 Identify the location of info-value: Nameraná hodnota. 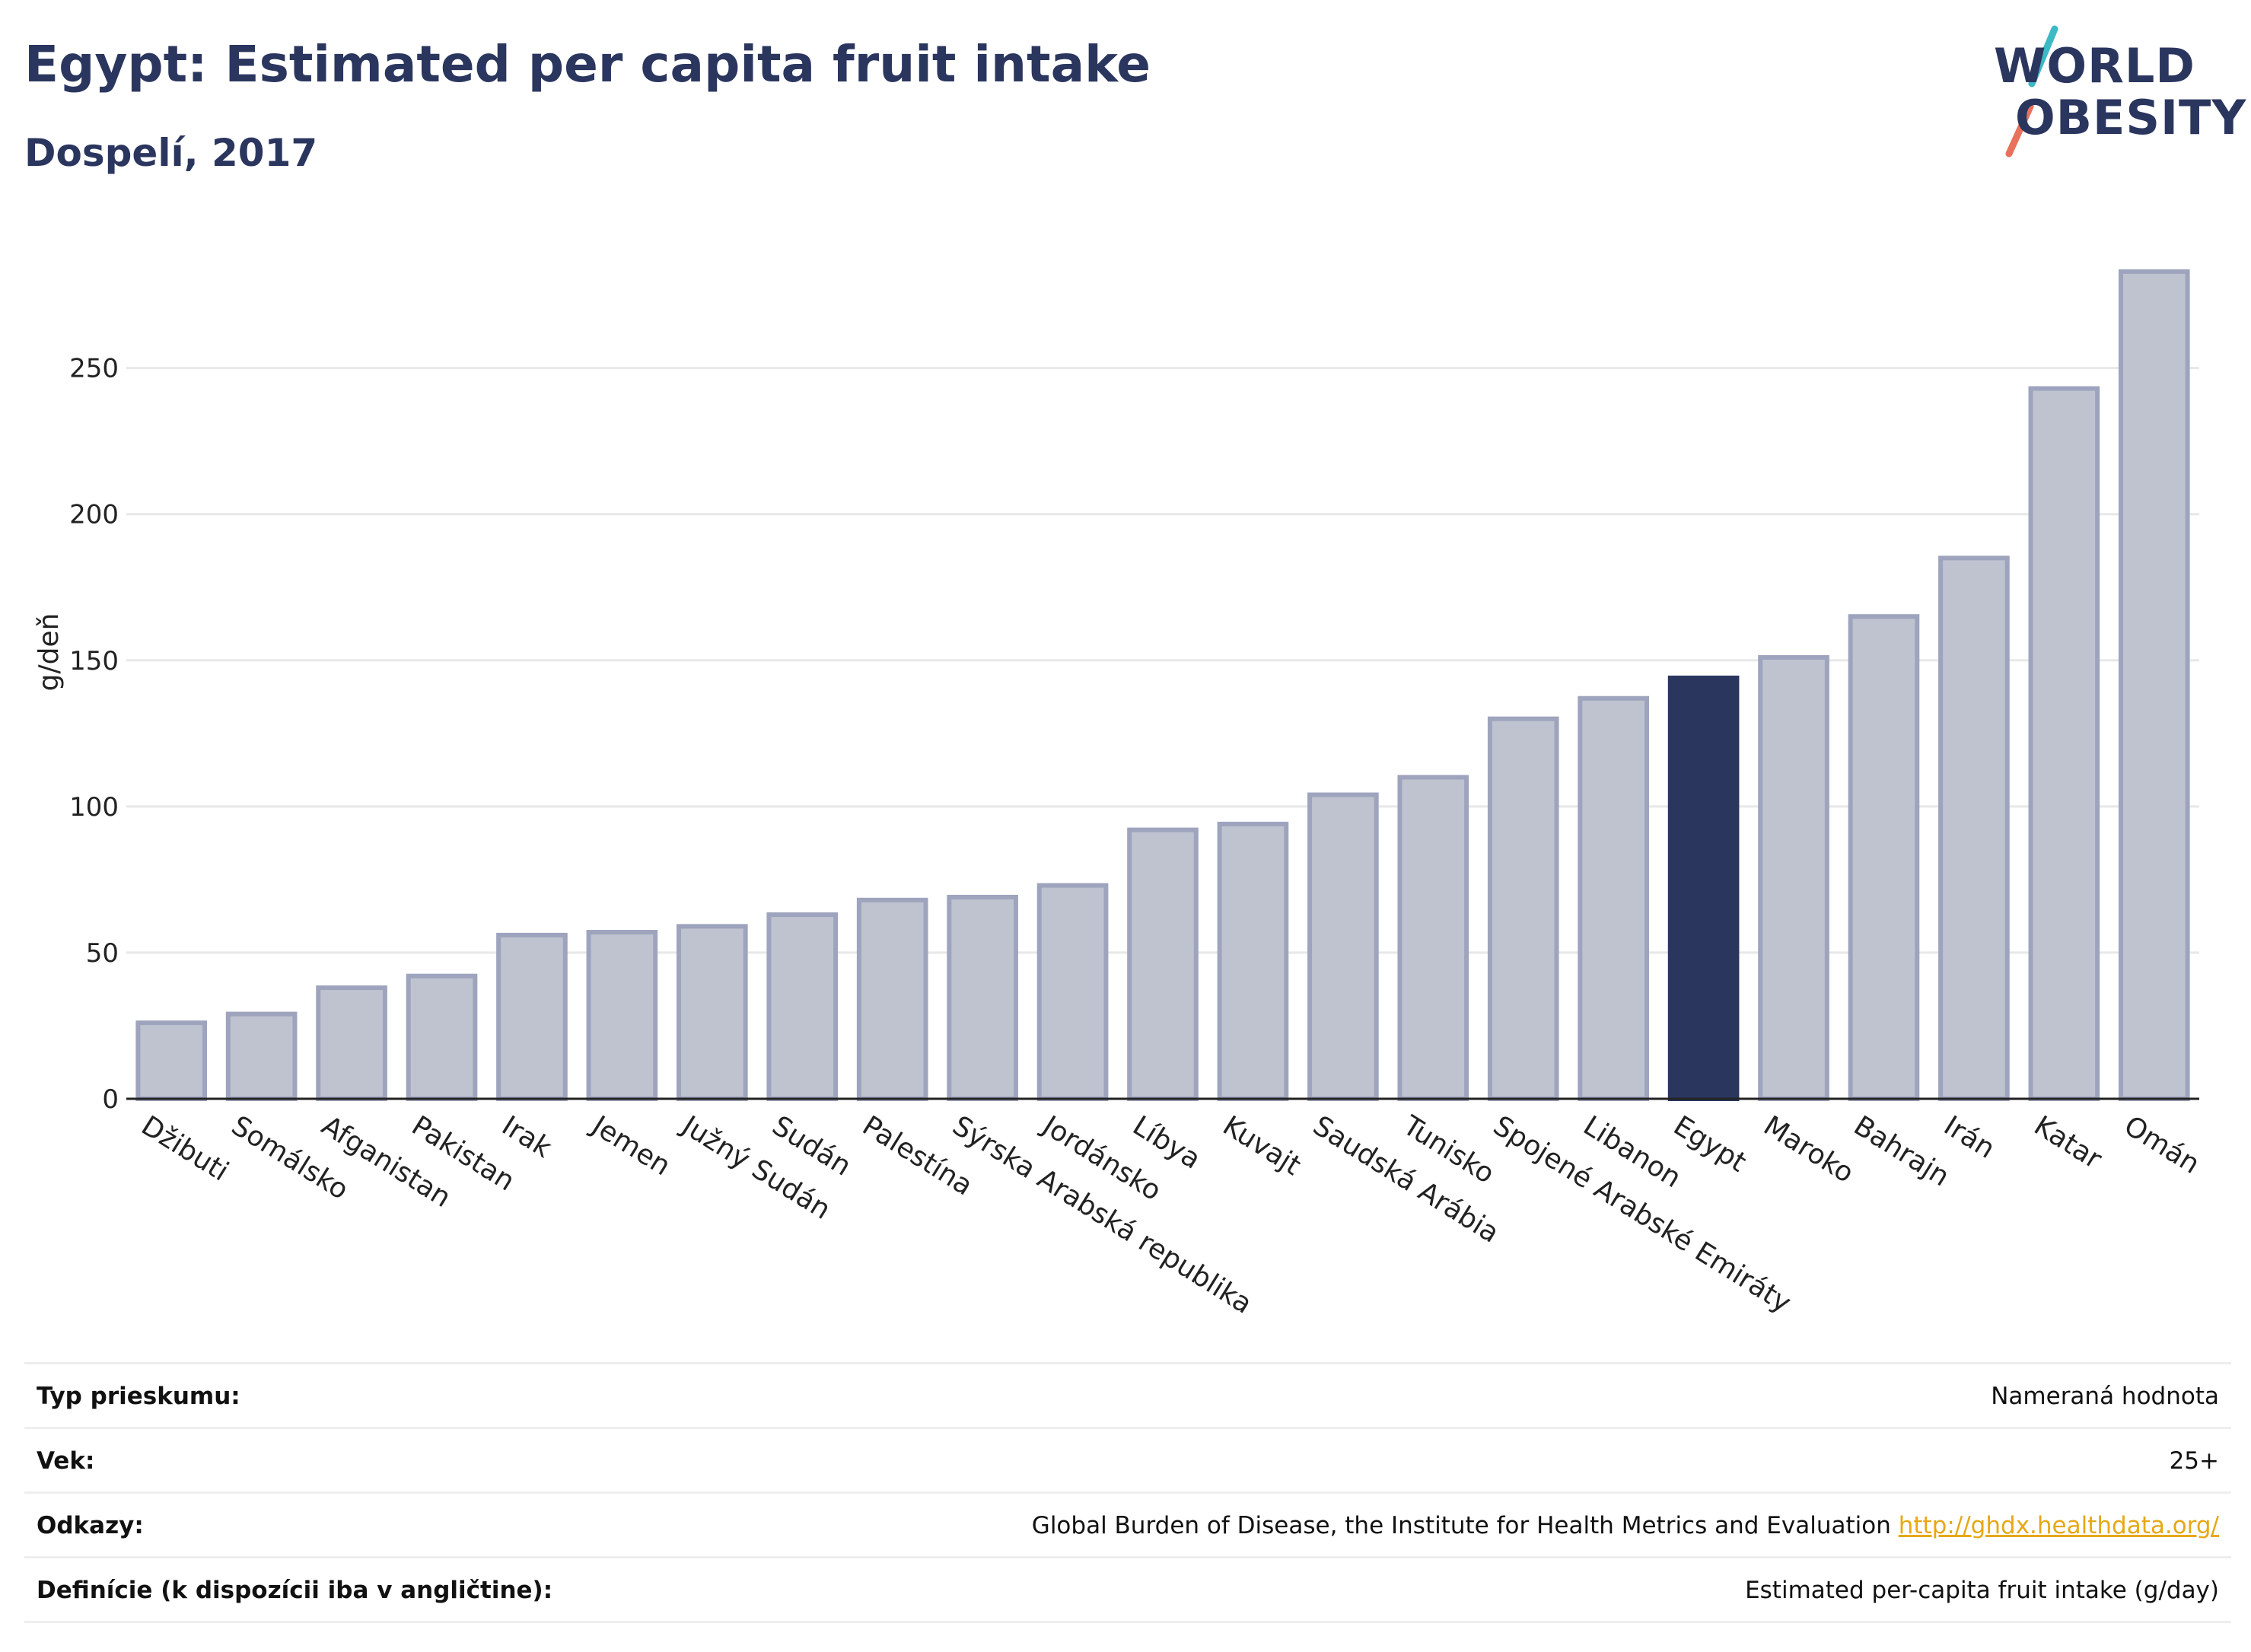
(2105, 1396).